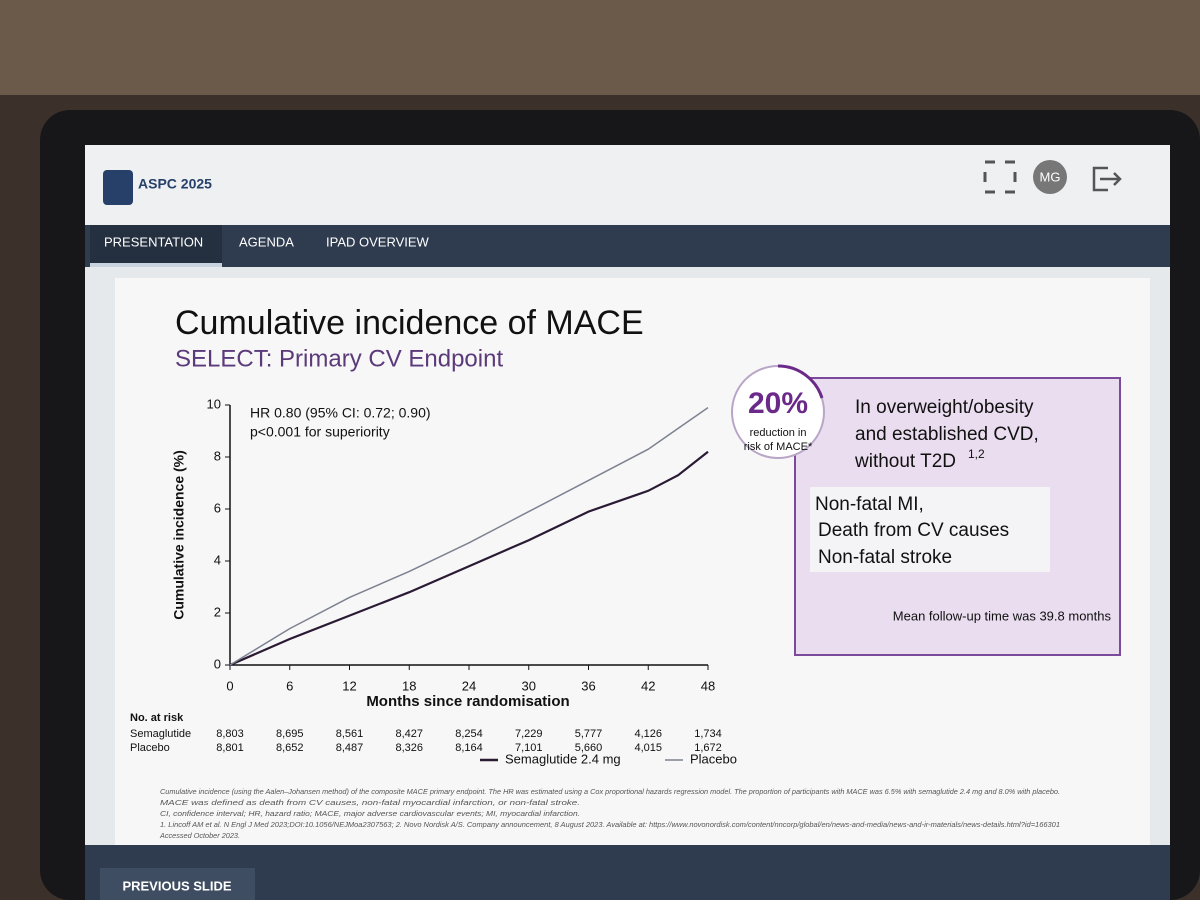  I want to click on x-tick-label: 36, so click(588, 685).